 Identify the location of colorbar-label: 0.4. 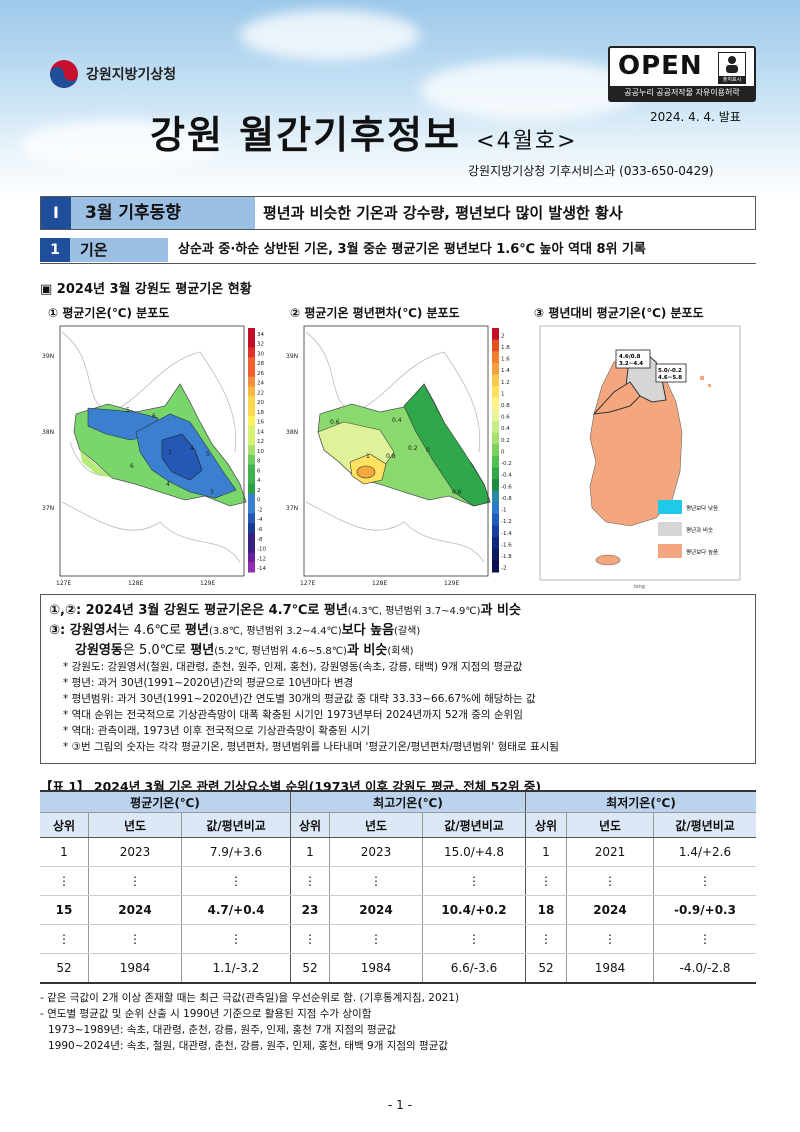
(505, 429).